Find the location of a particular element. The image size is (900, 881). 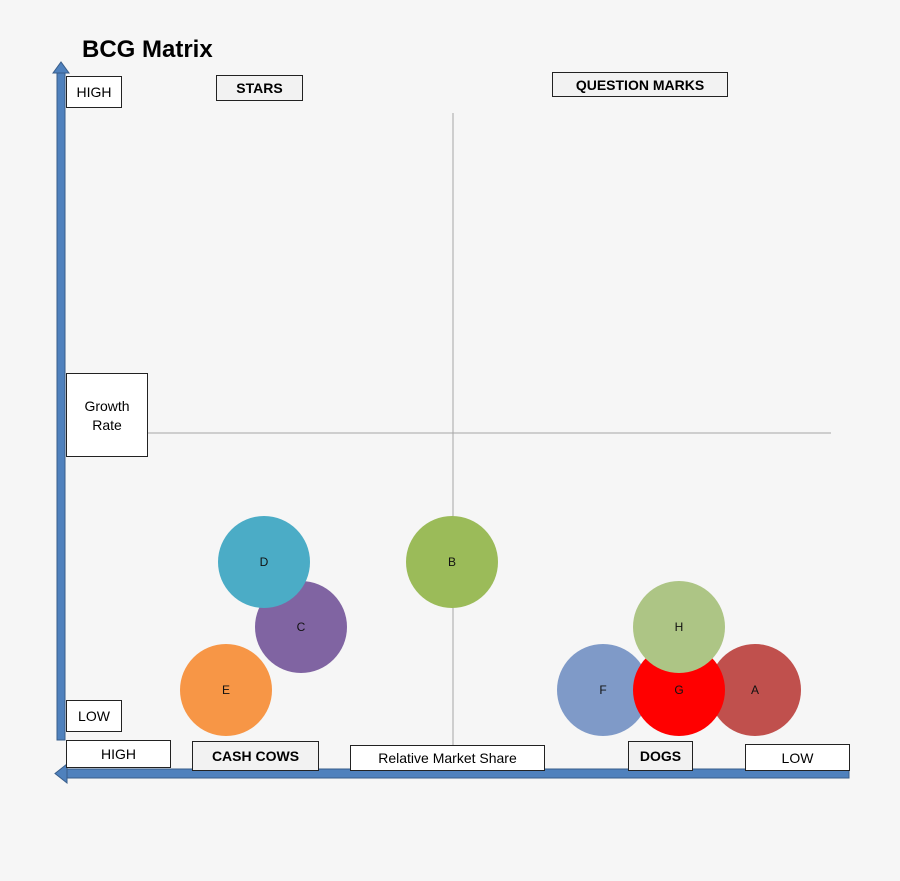

chart-title: BCG Matrix is located at coordinates (147, 49).